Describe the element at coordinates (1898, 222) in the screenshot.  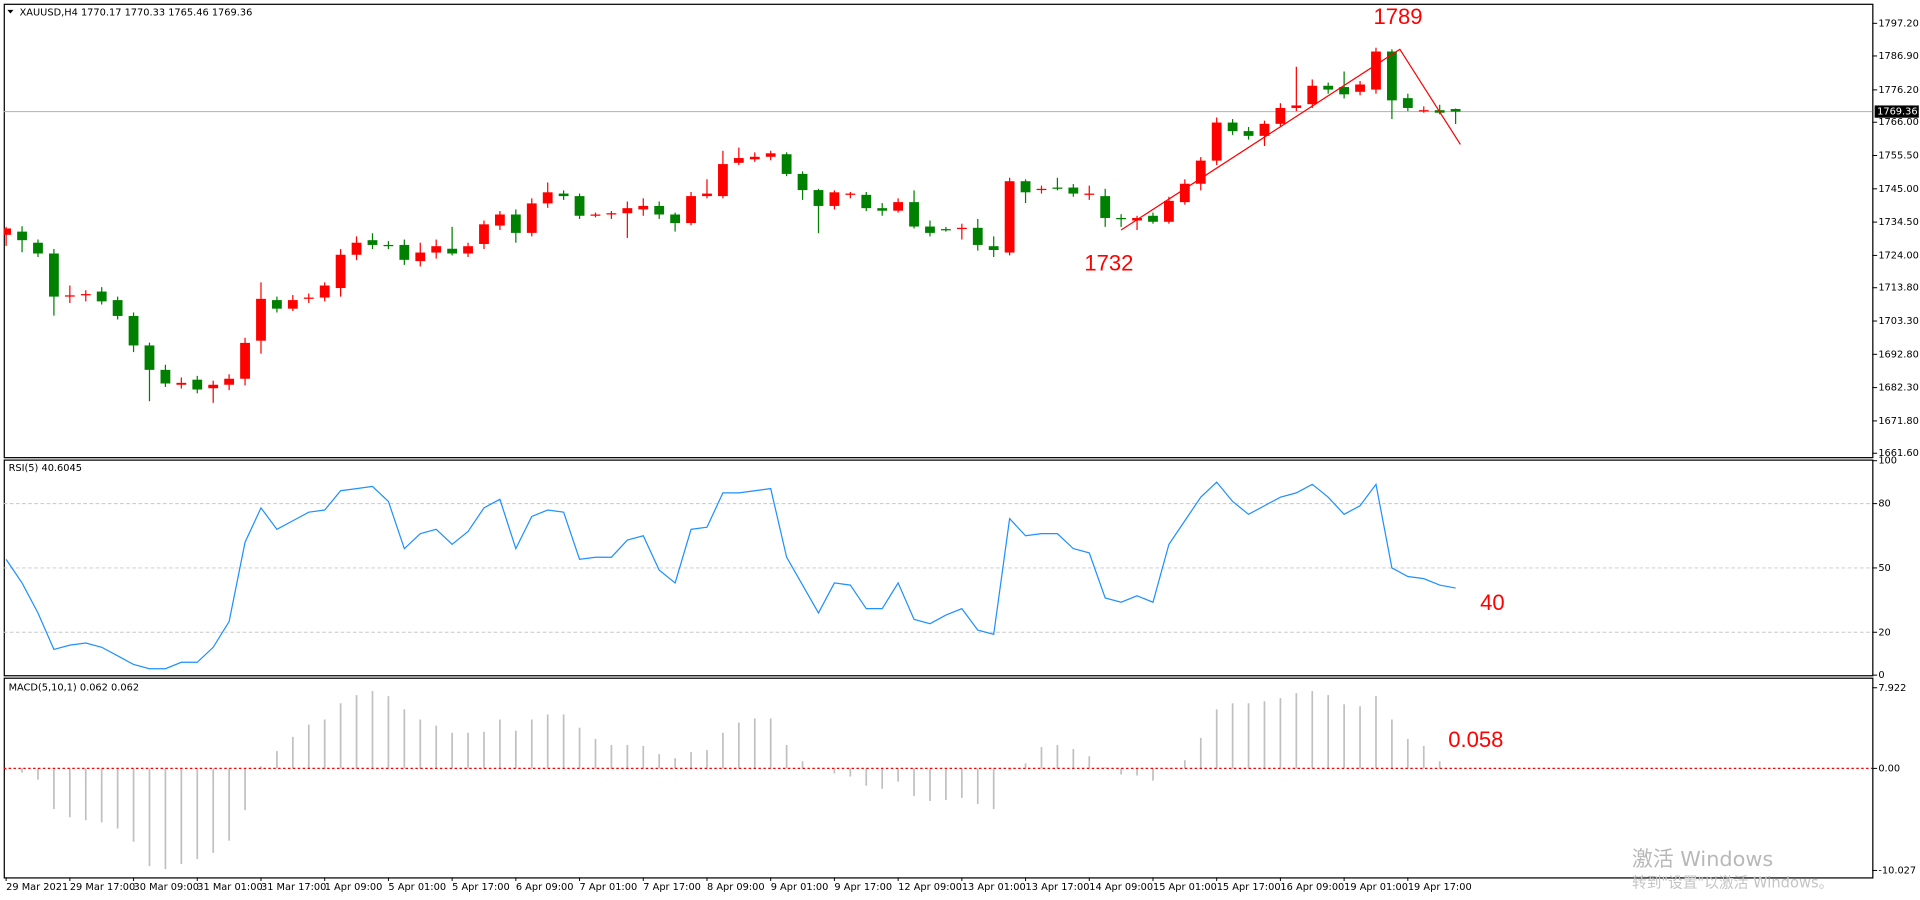
I see `y-tick-label: 1734.50` at that location.